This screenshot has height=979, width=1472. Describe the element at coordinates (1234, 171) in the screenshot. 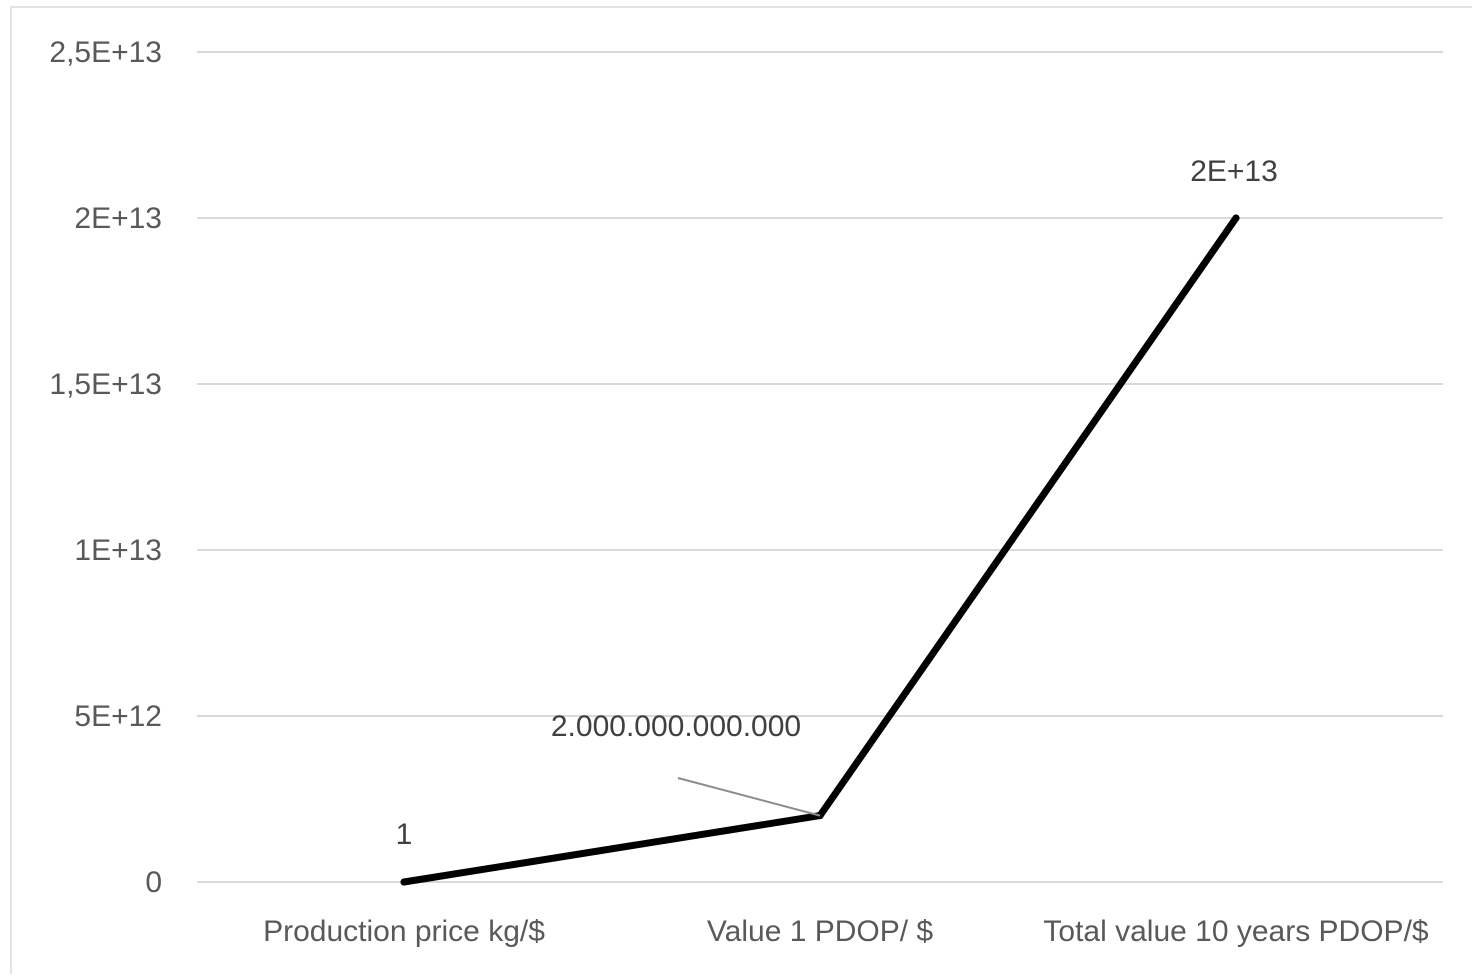

I see `data-label-2: 2E+13` at that location.